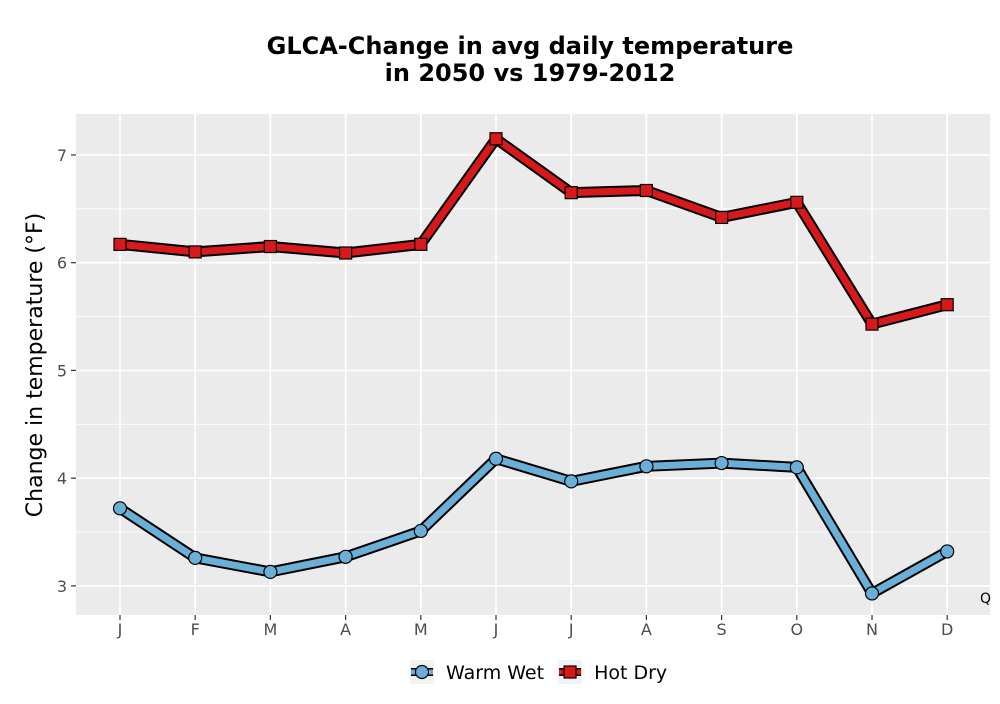  I want to click on legend-label: Warm Wet, so click(495, 673).